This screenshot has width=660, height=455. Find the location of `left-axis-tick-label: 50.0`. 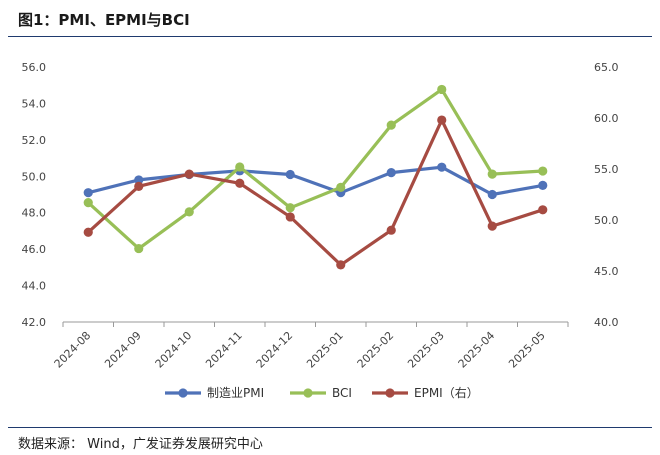

left-axis-tick-label: 50.0 is located at coordinates (34, 176).